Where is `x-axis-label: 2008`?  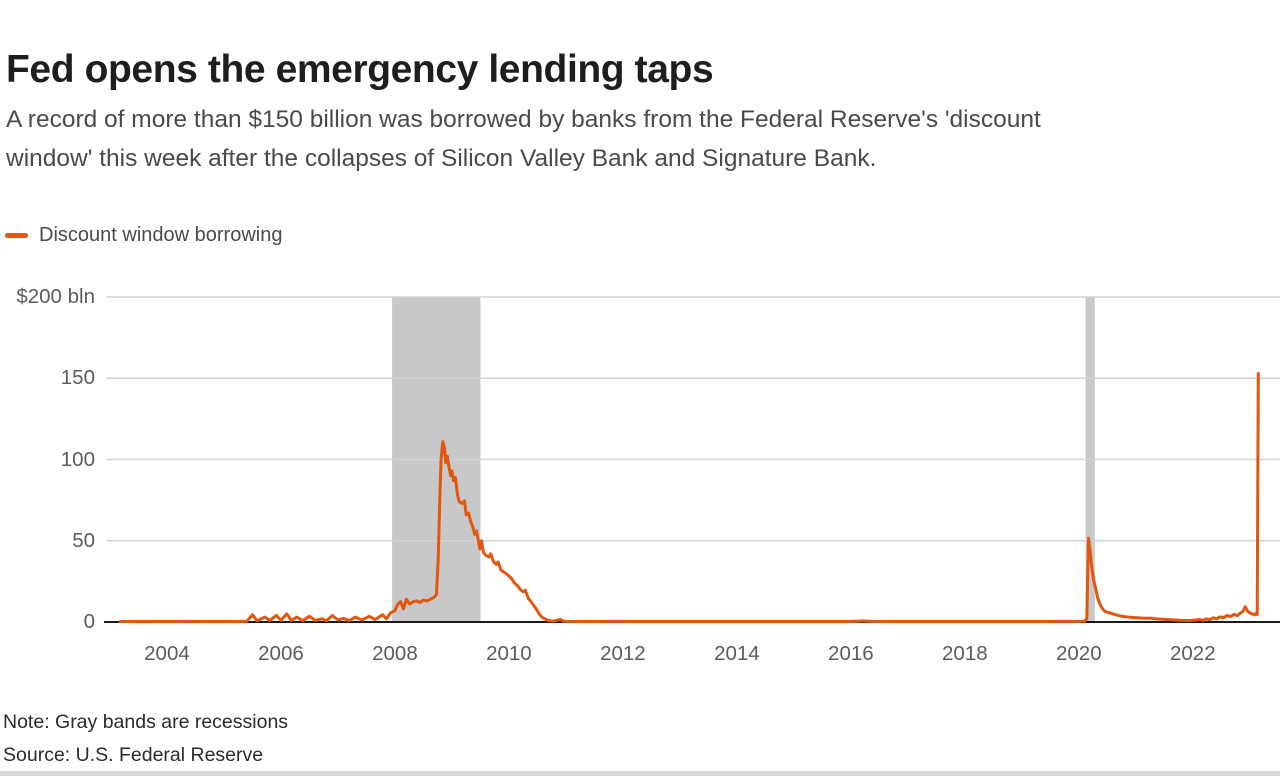
x-axis-label: 2008 is located at coordinates (395, 653).